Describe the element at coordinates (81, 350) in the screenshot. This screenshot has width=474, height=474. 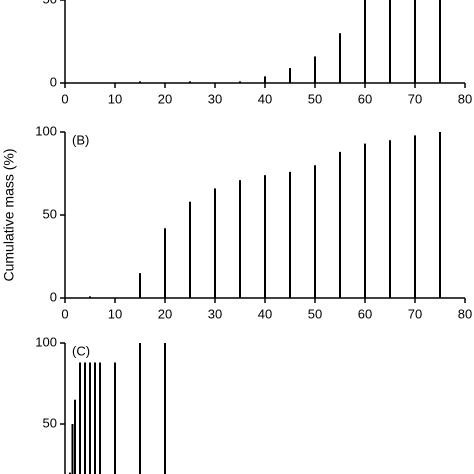
I see `panel-label: (C)` at that location.